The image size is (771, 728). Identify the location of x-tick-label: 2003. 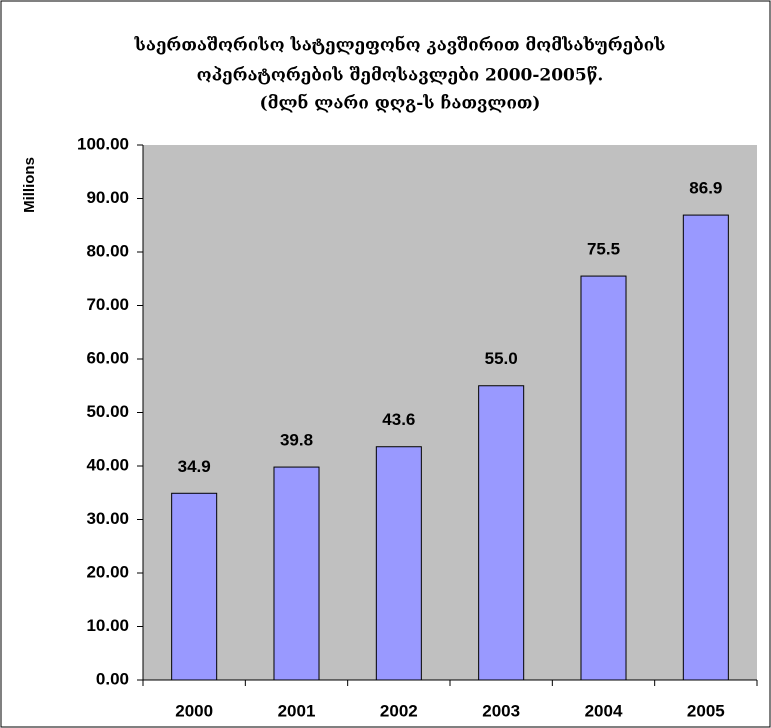
(501, 710).